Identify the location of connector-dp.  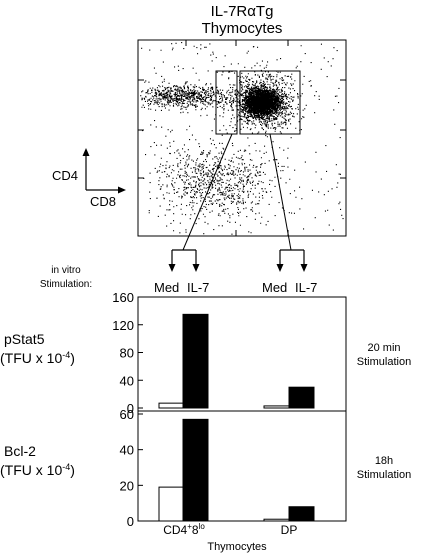
(280, 192).